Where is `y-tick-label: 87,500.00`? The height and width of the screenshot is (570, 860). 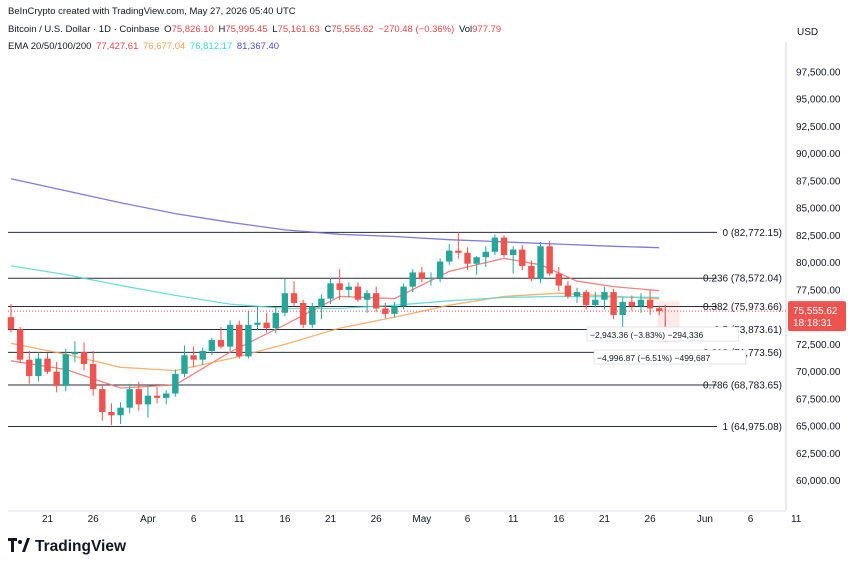 y-tick-label: 87,500.00 is located at coordinates (818, 181).